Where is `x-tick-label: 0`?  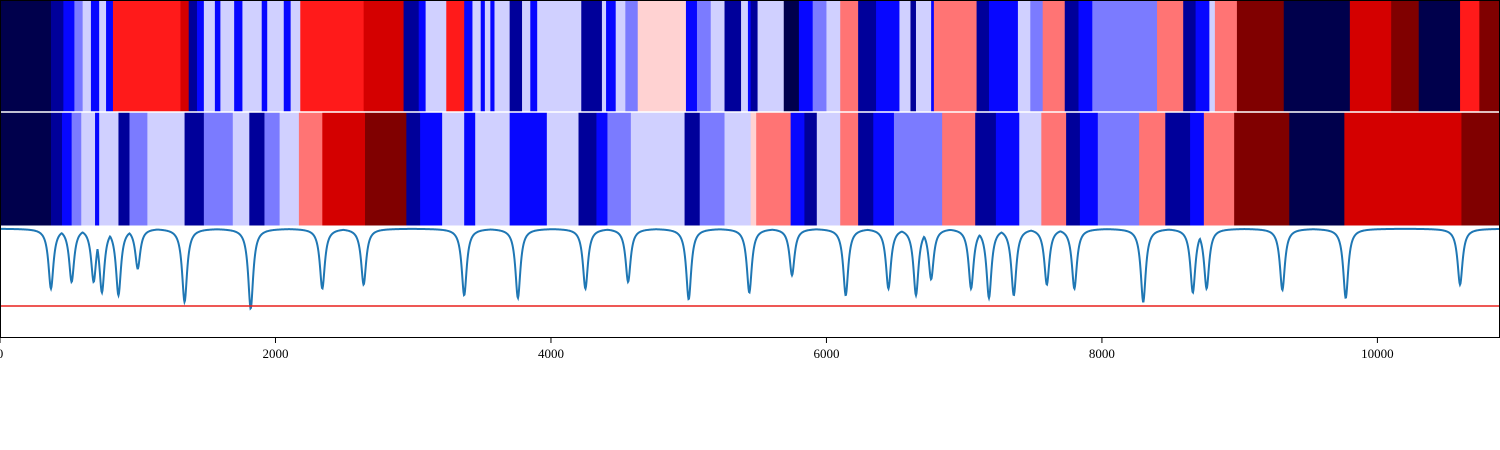 x-tick-label: 0 is located at coordinates (1, 353).